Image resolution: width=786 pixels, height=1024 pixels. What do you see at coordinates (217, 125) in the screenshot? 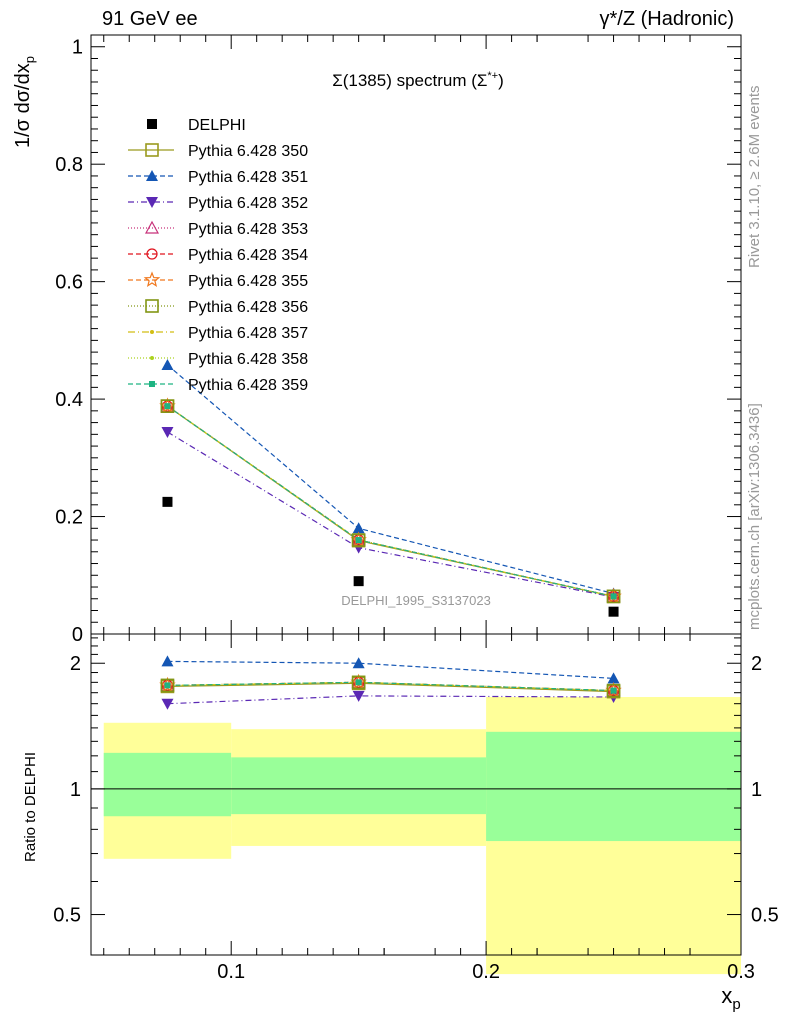
I see `legend-label-delphi: DELPHI` at bounding box center [217, 125].